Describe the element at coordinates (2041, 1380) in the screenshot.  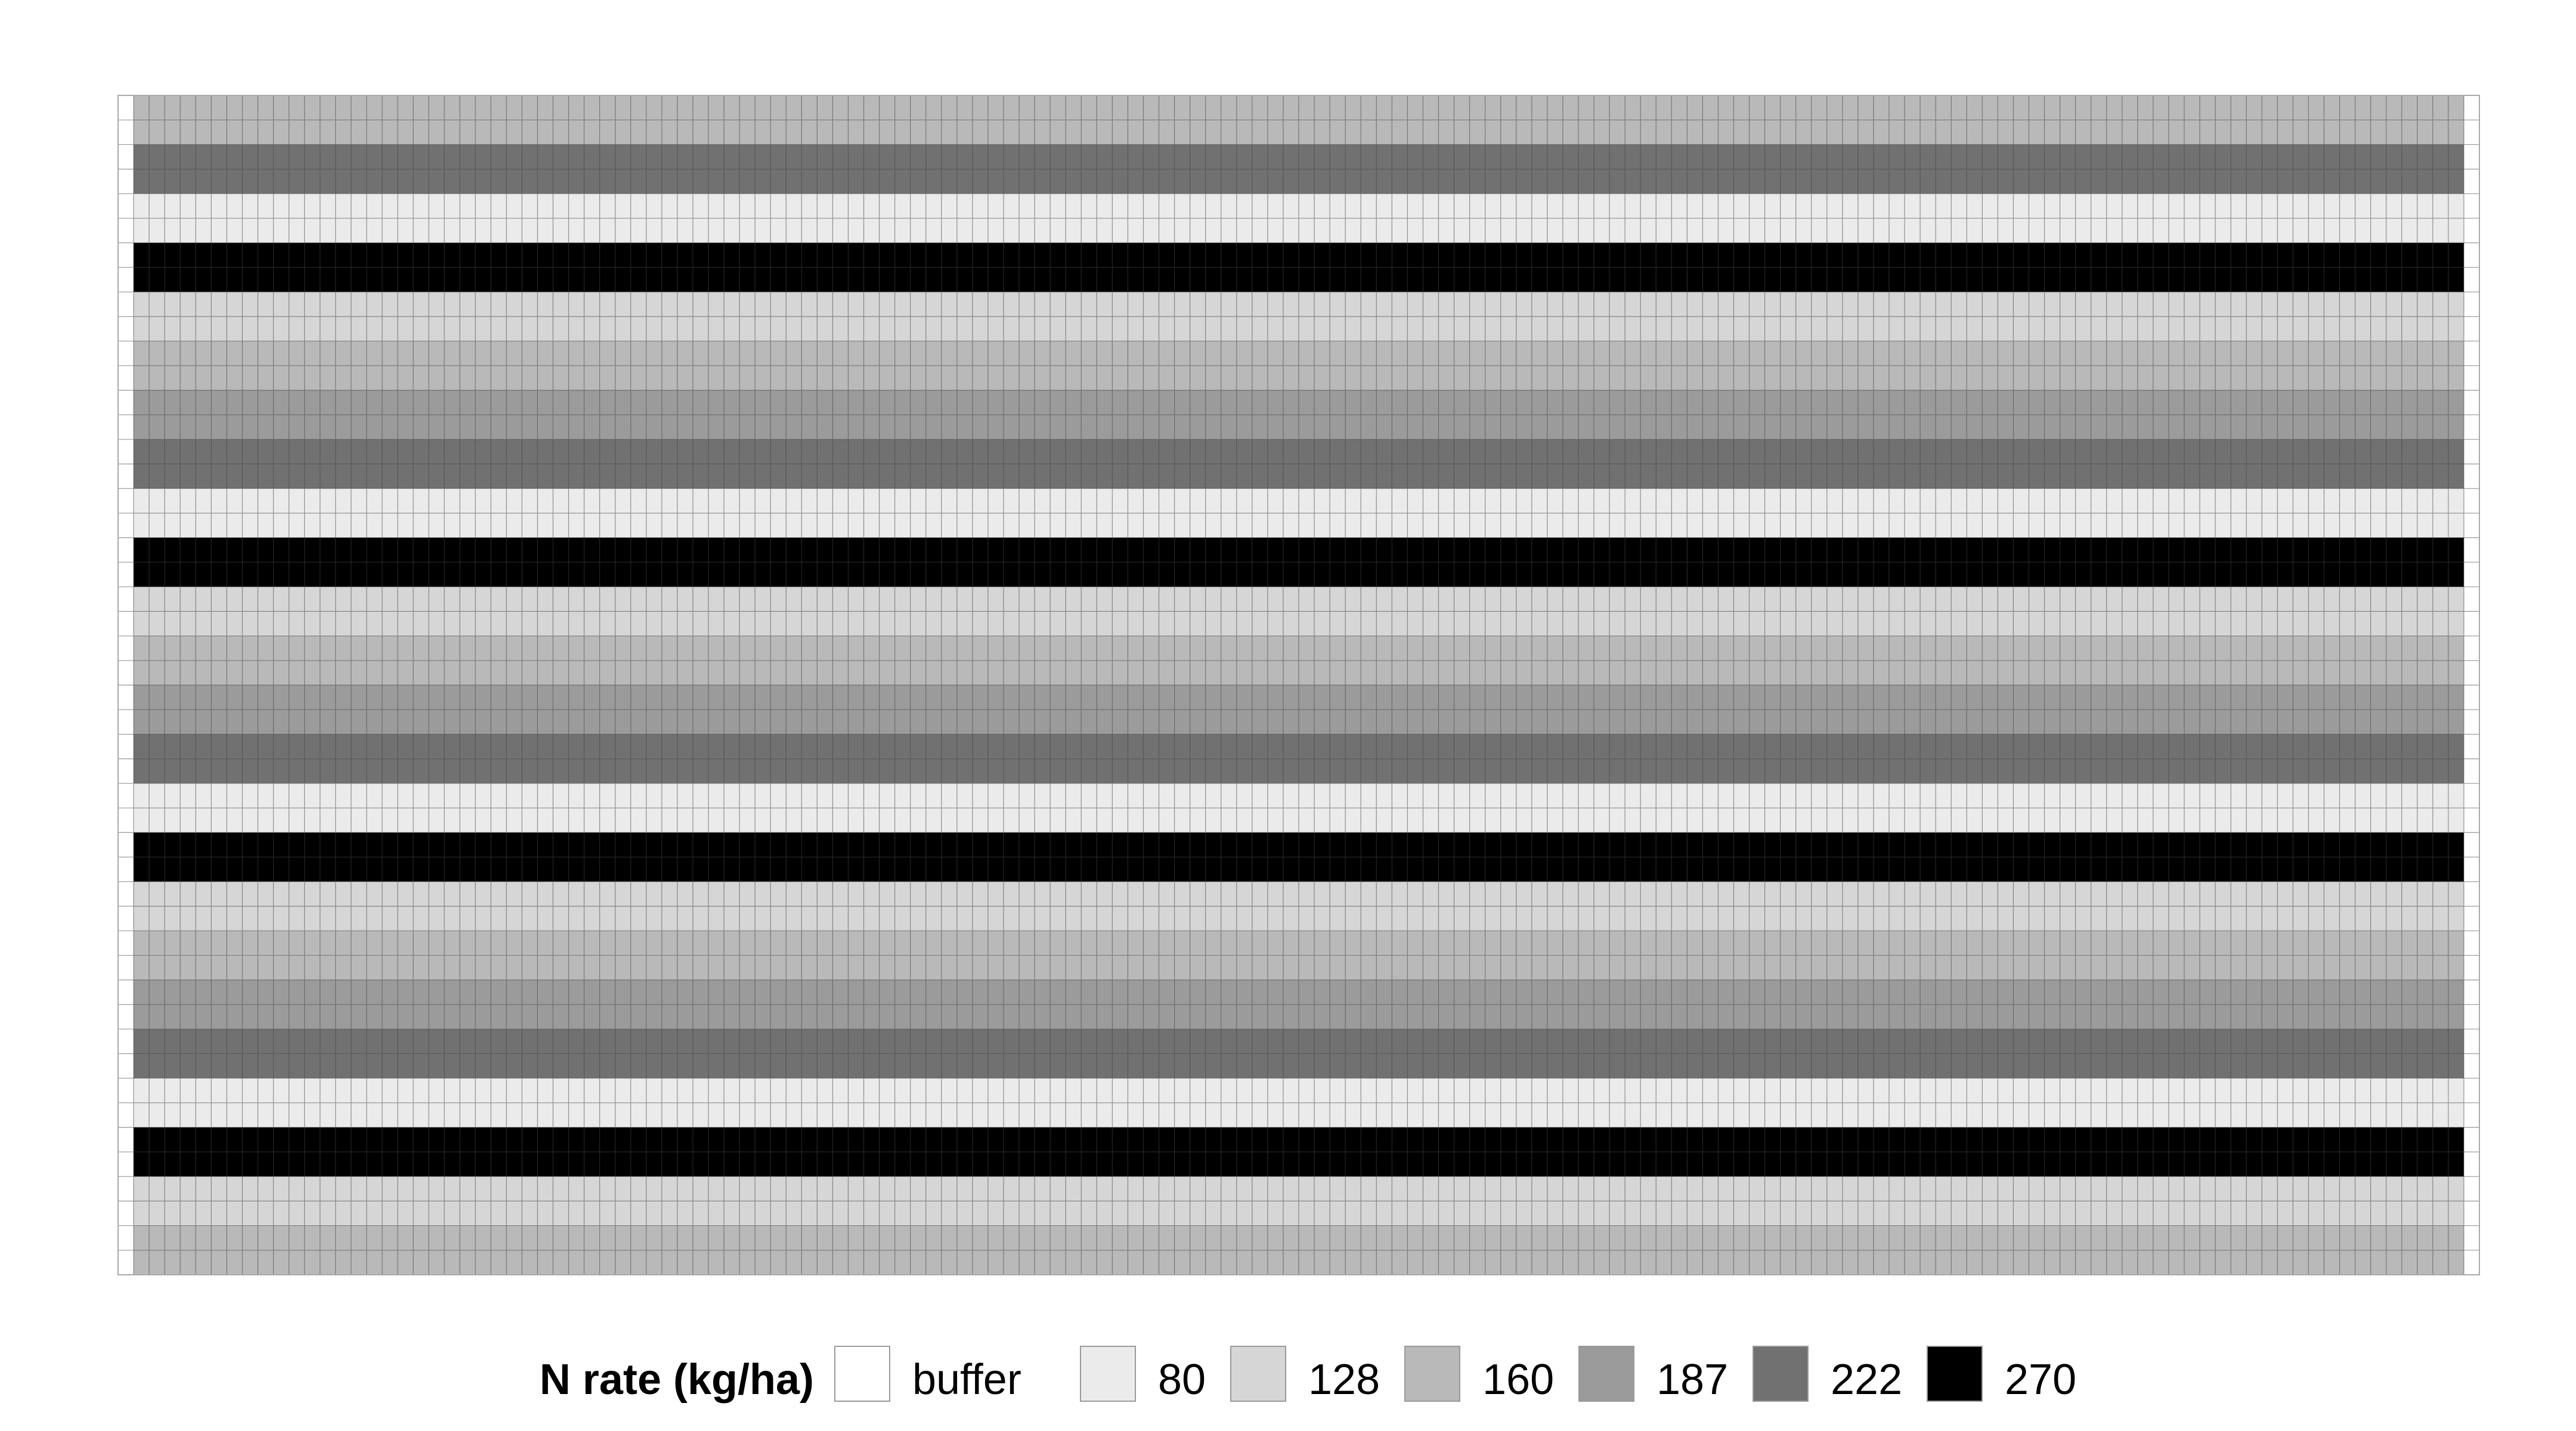
I see `legend-label-270: 270` at that location.